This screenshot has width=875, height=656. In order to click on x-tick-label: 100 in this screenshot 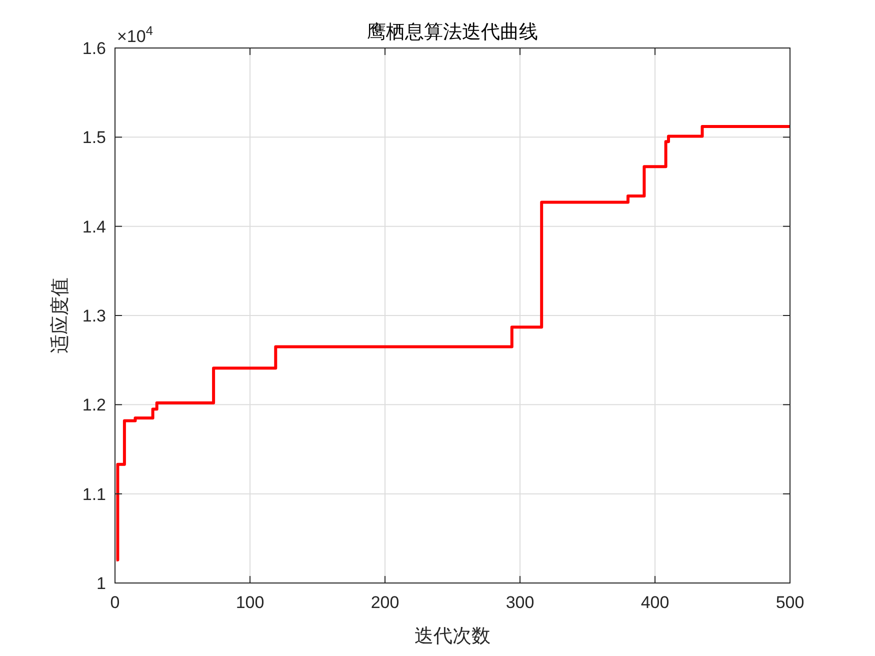, I will do `click(250, 602)`.